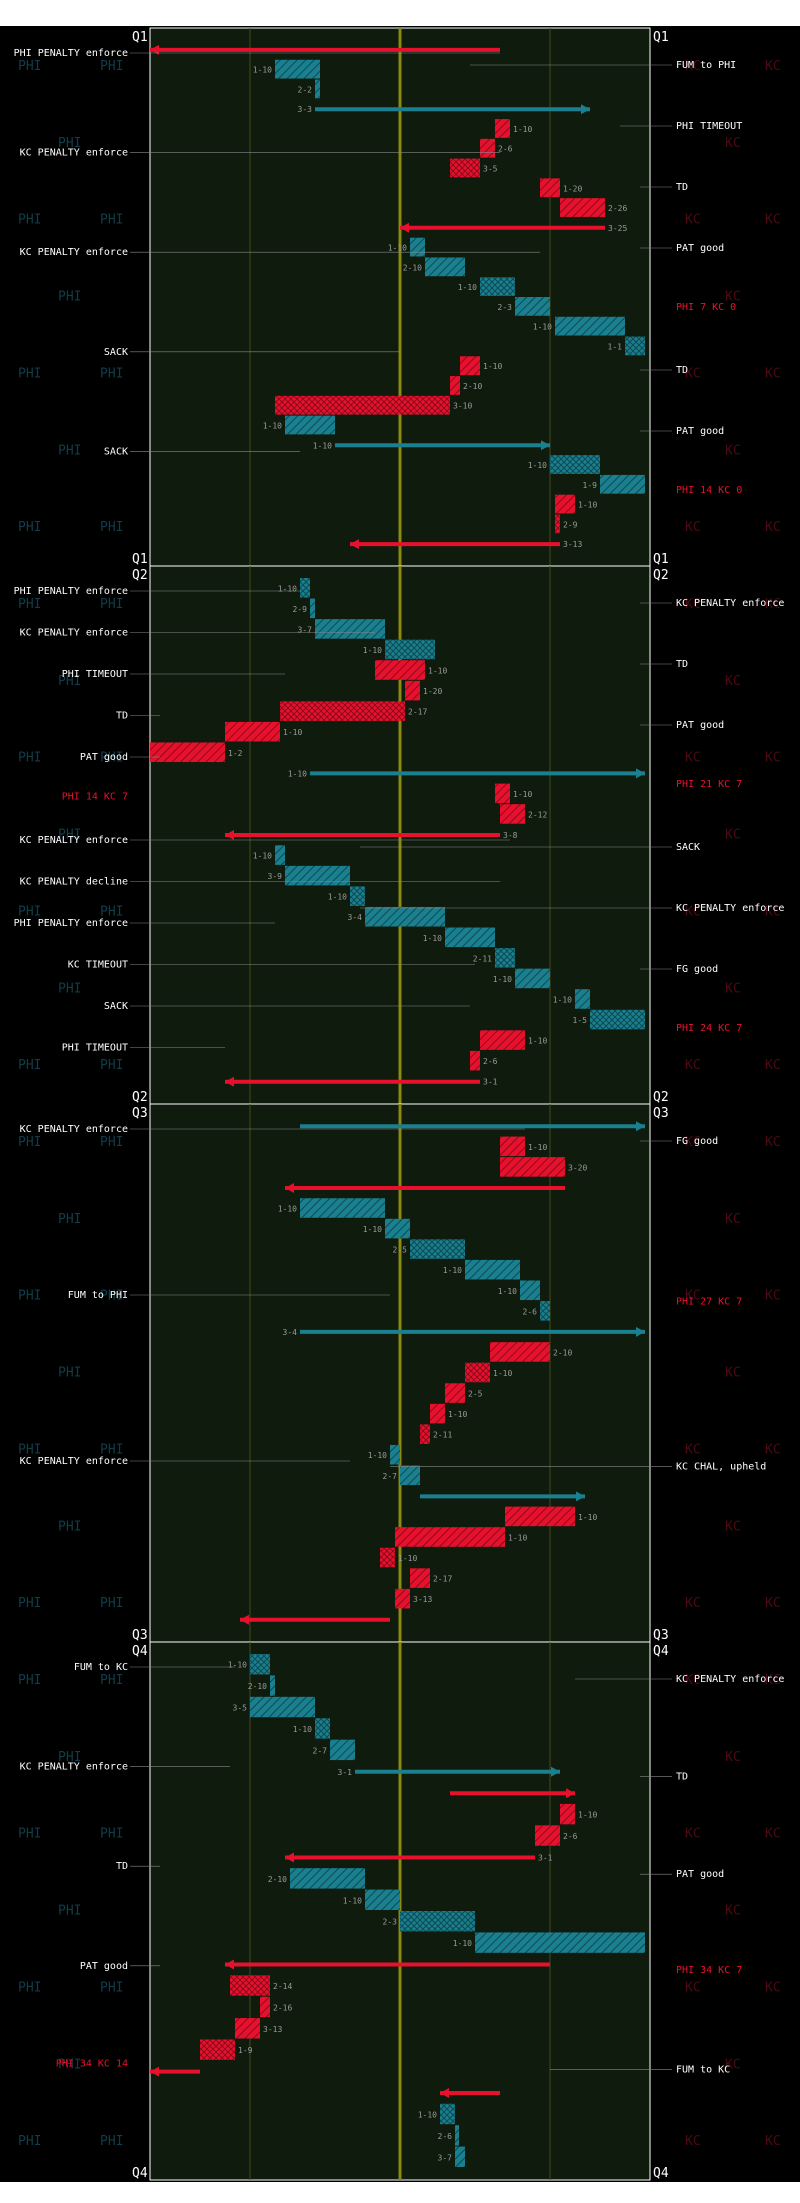 The width and height of the screenshot is (800, 2203). What do you see at coordinates (442, 1435) in the screenshot?
I see `down-distance-label: 2-11` at bounding box center [442, 1435].